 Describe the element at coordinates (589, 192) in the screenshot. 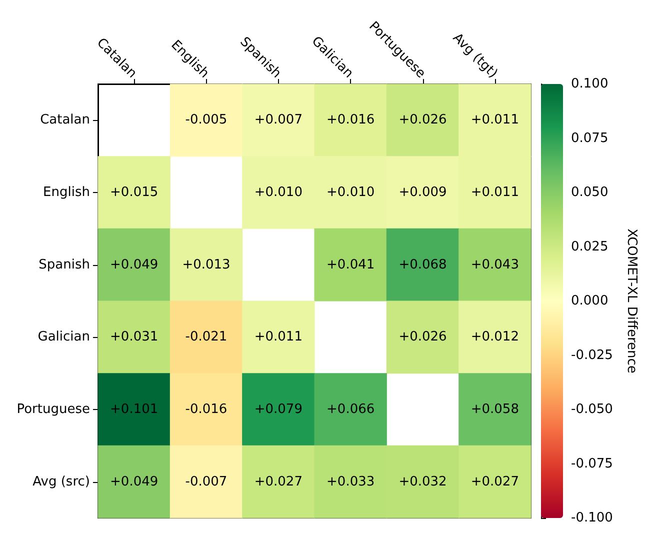

I see `color-bar-label: 0.050` at that location.